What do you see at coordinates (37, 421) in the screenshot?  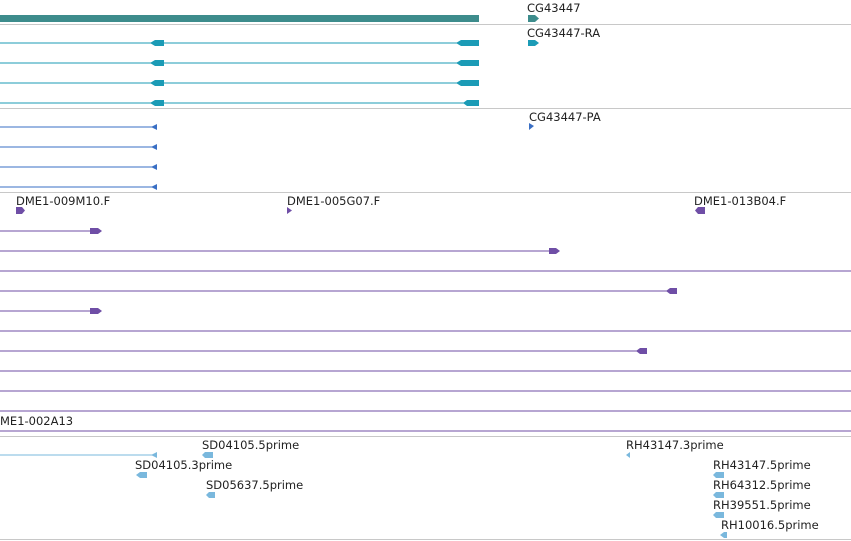 I see `clone-label: ME1-002A13` at bounding box center [37, 421].